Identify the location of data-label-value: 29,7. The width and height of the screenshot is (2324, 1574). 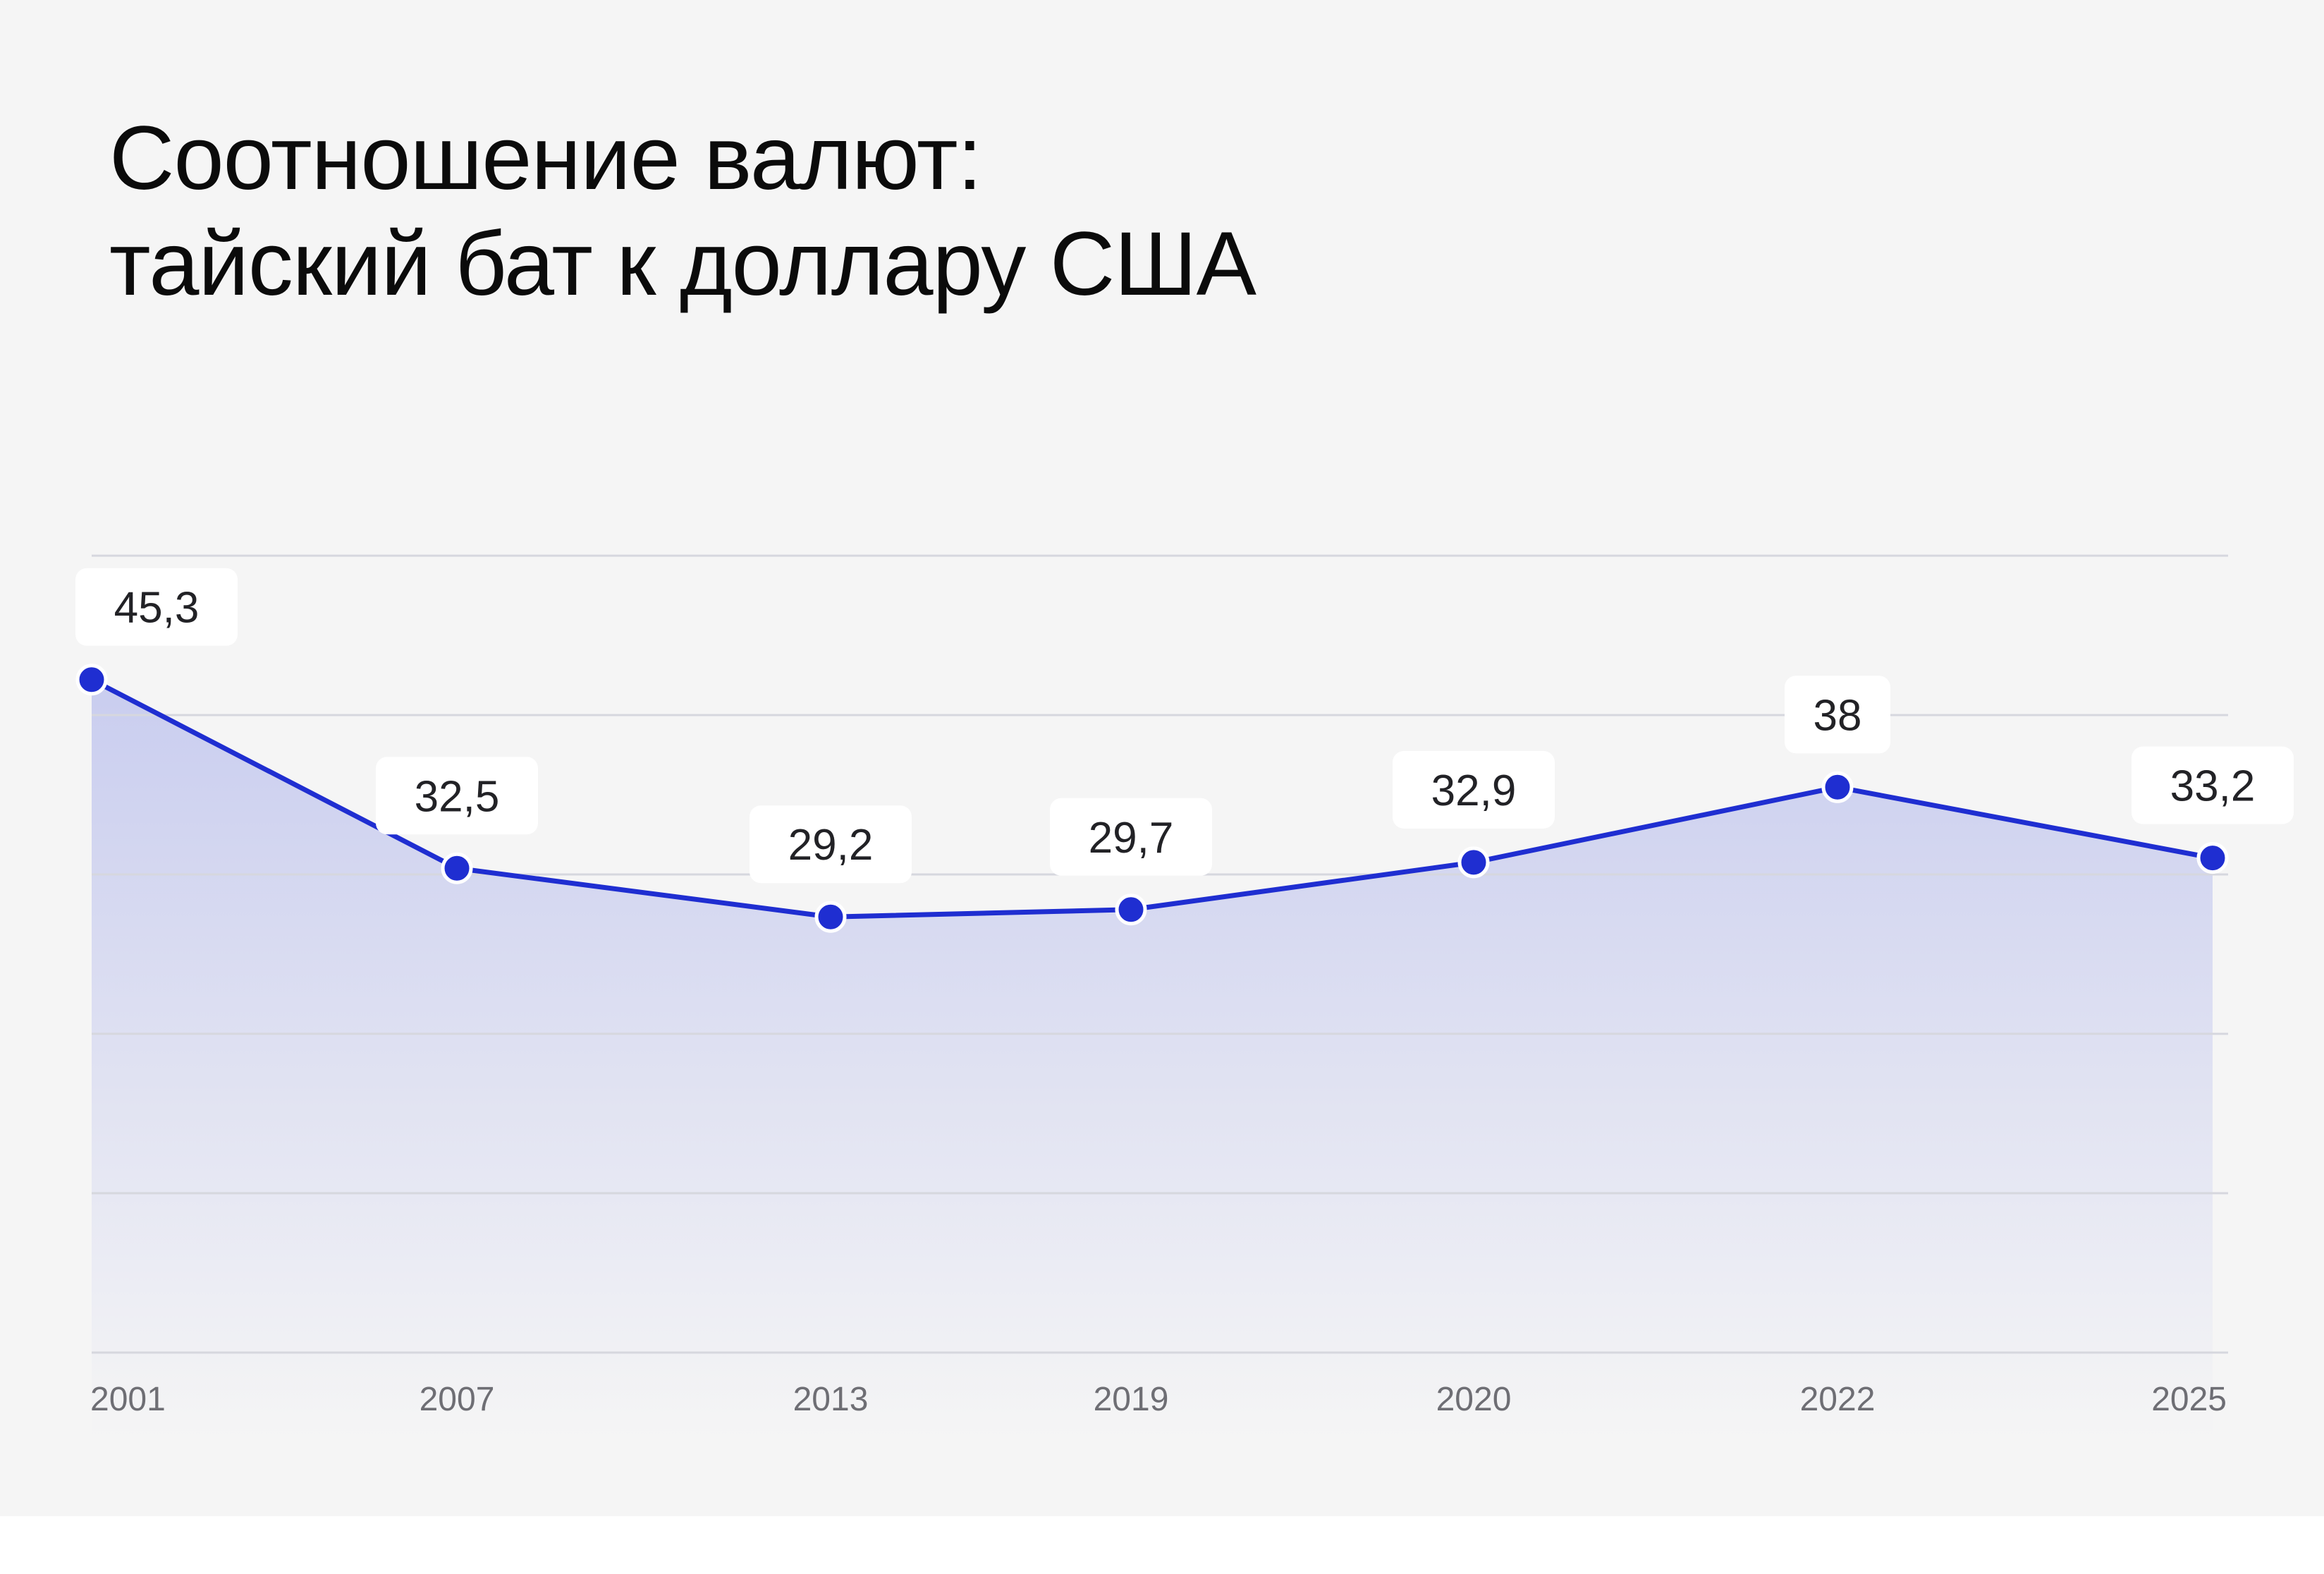
(1131, 838).